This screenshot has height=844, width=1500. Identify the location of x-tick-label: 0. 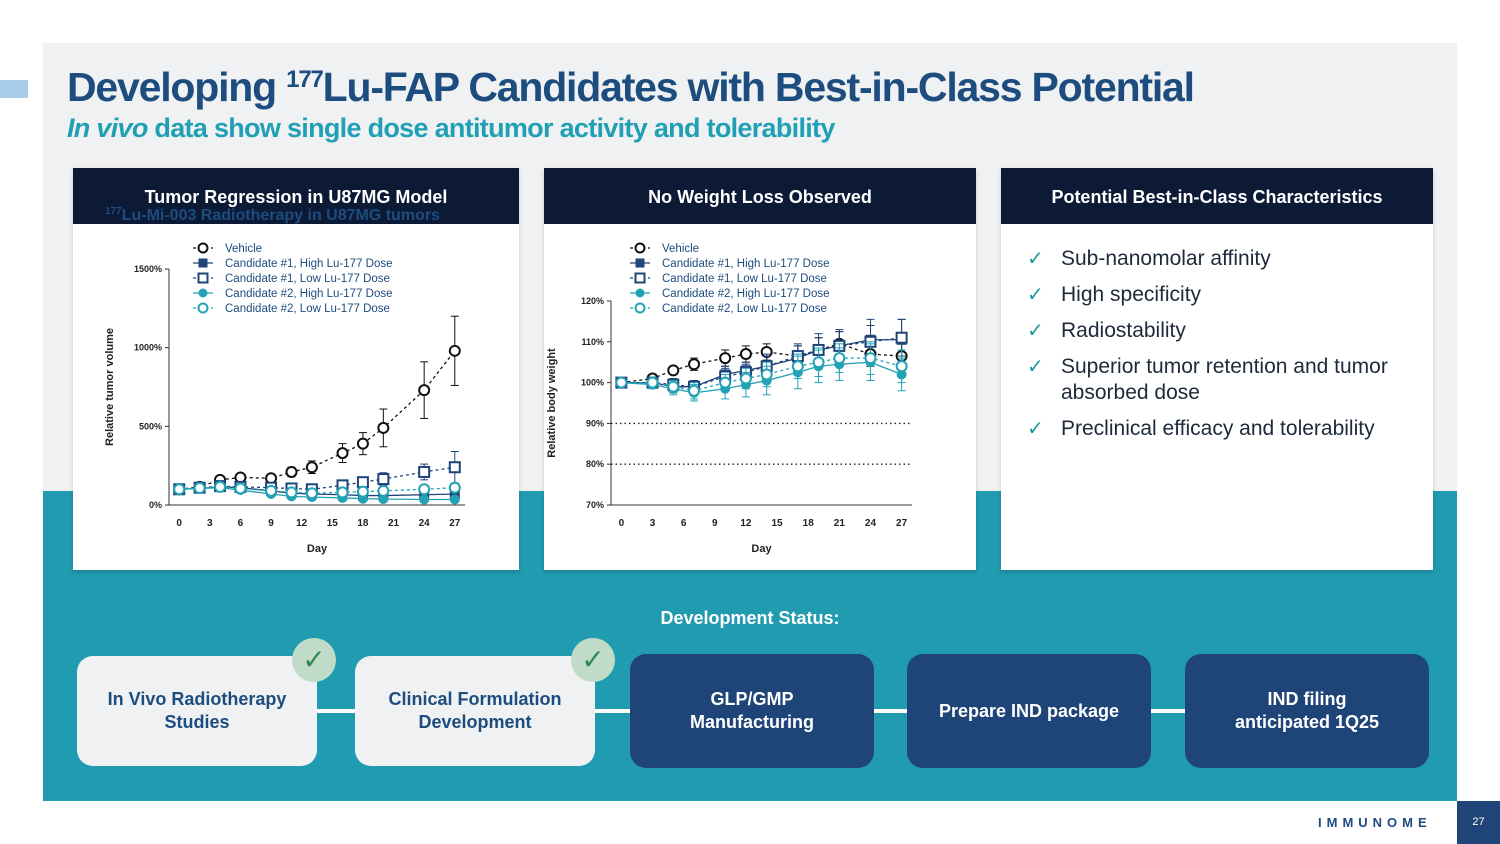
(179, 523).